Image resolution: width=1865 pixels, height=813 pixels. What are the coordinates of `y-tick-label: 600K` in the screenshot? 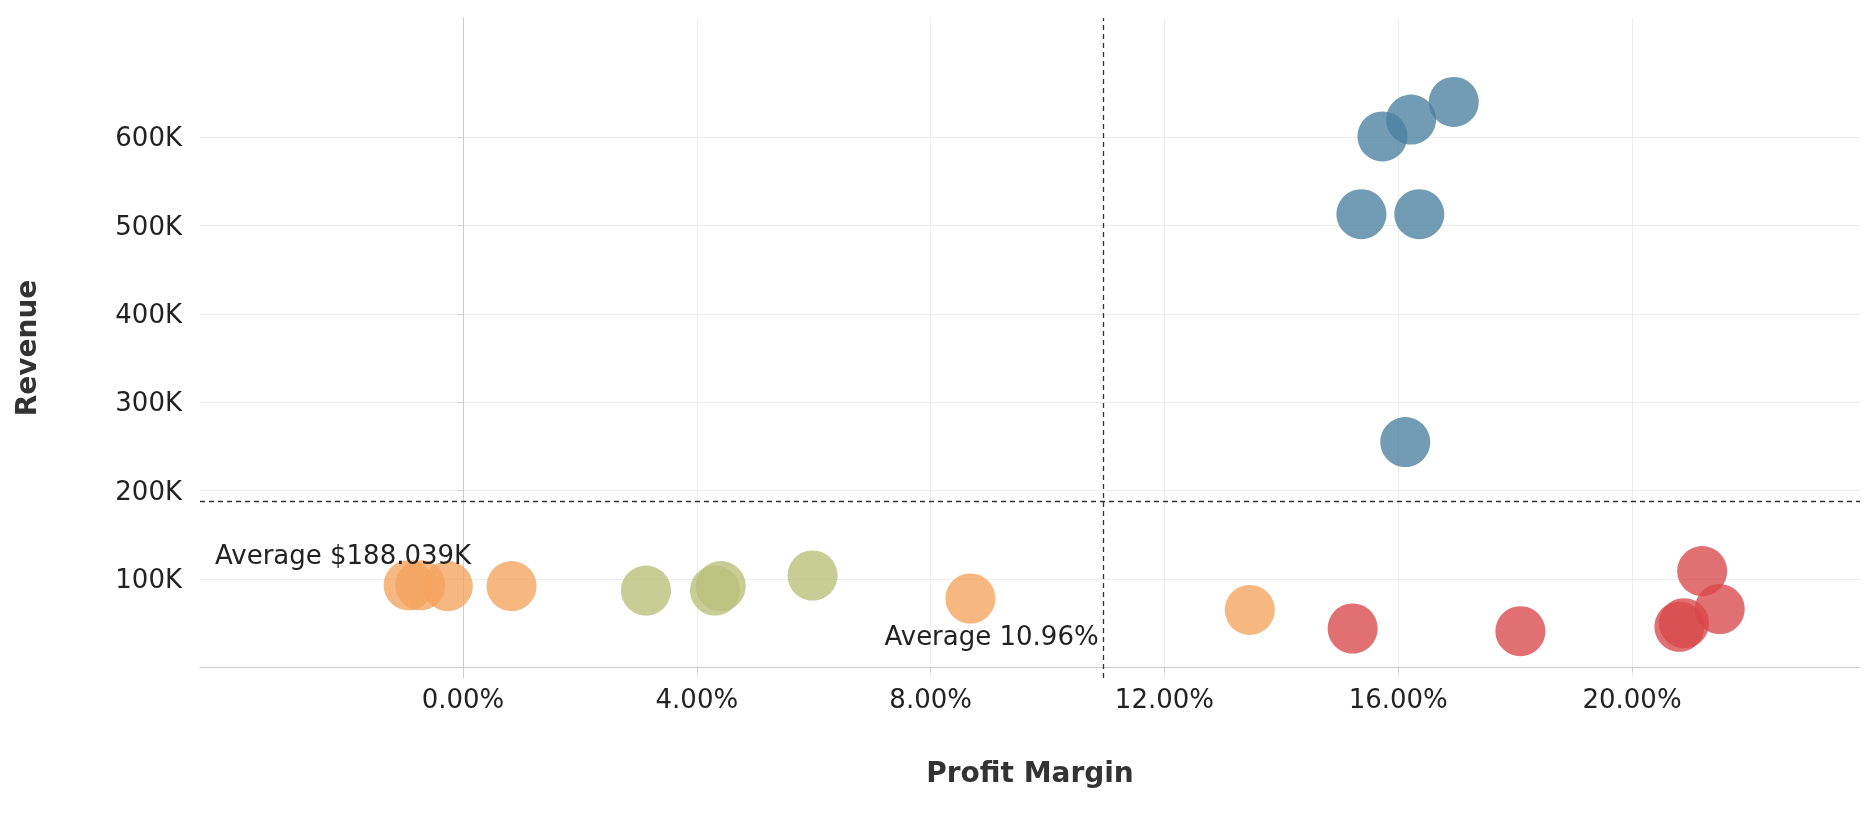 It's located at (149, 137).